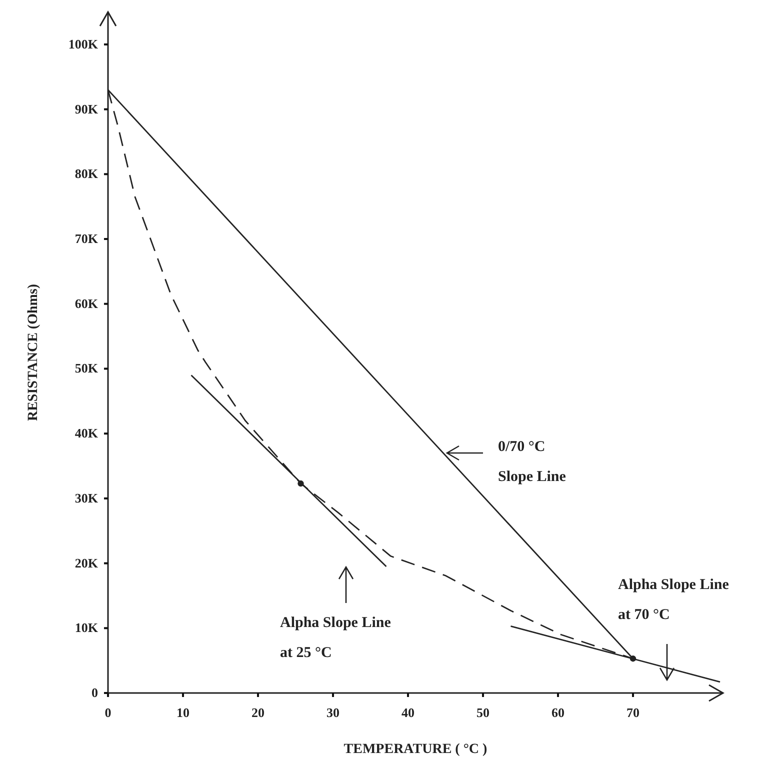 This screenshot has height=782, width=781. Describe the element at coordinates (86, 562) in the screenshot. I see `y-tick-label: 20K` at that location.